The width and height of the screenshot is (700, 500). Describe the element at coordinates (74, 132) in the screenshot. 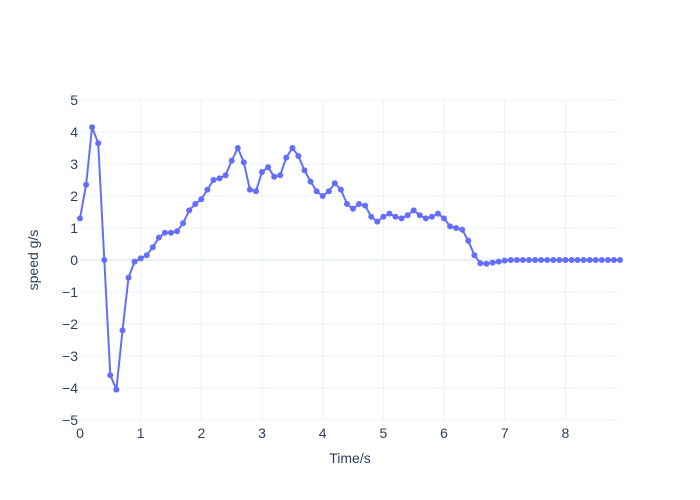

I see `y-tick-label: 4` at that location.